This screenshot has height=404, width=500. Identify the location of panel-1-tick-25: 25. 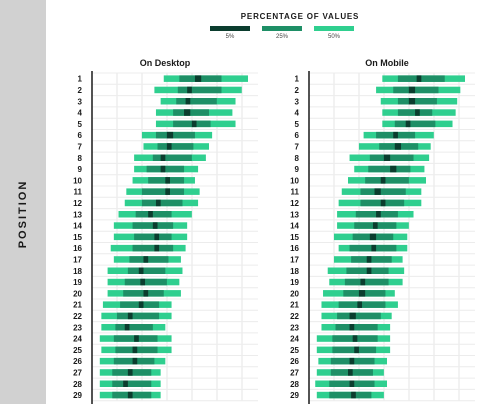
(294, 350).